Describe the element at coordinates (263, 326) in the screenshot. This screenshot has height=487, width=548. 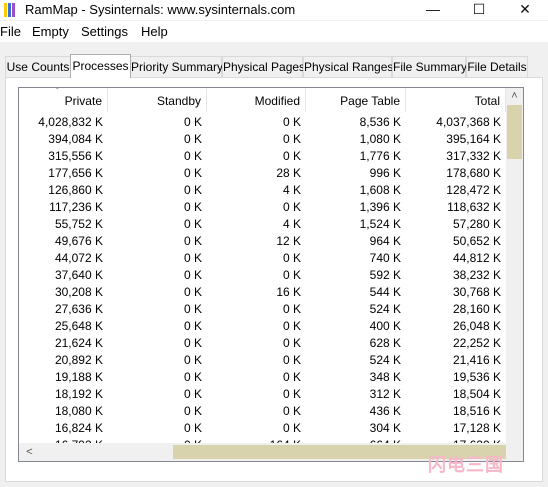
I see `table-row: 25,648 K 0 K 0 K 400 K 26,048 K` at that location.